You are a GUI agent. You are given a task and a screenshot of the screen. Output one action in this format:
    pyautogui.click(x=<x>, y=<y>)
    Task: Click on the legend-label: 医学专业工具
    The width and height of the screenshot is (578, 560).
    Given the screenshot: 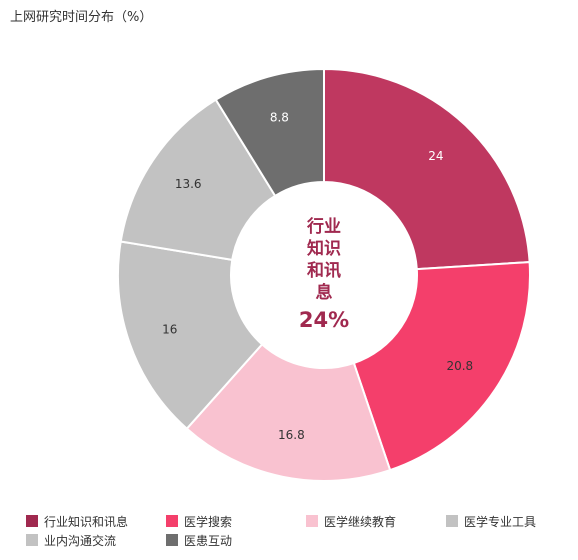 What is the action you would take?
    pyautogui.click(x=500, y=521)
    